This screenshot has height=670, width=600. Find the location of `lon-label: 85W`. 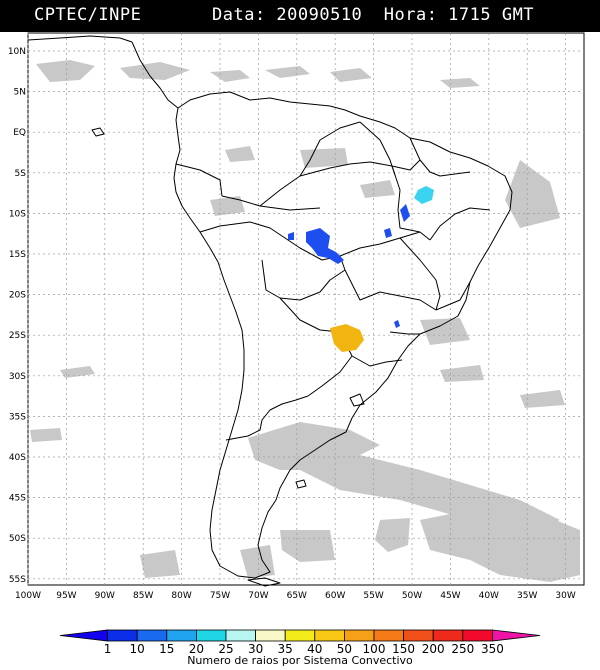

lon-label: 85W is located at coordinates (143, 596).